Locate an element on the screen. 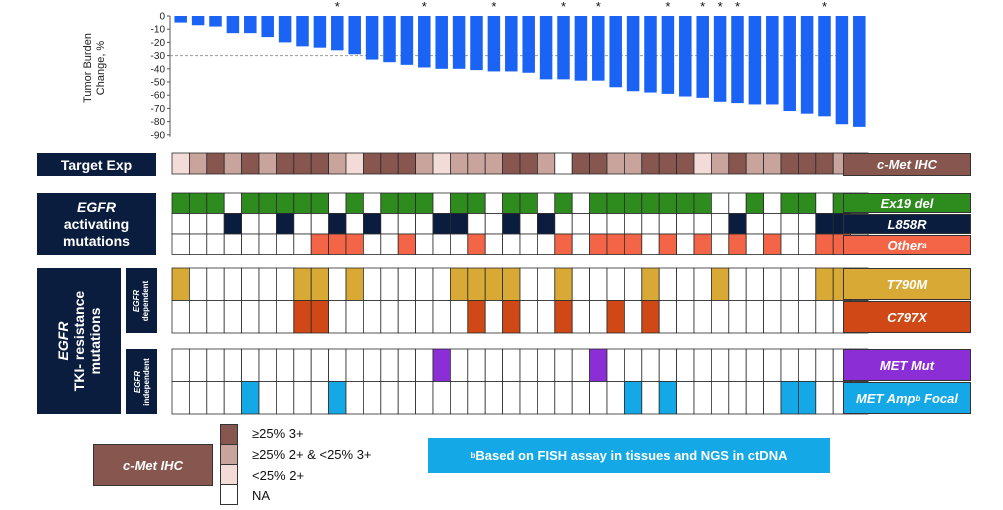 Image resolution: width=1003 pixels, height=510 pixels. row-label-met-amp: MET Amp b Focal is located at coordinates (907, 398).